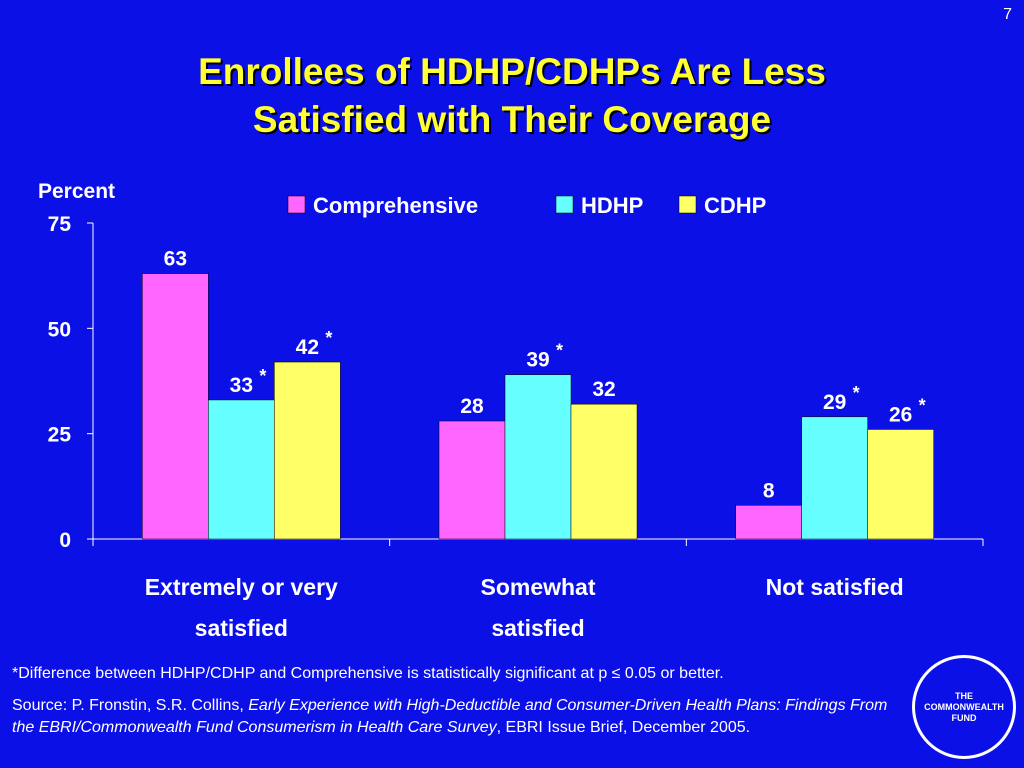  What do you see at coordinates (735, 205) in the screenshot?
I see `legend-label-cdhp: CDHP` at bounding box center [735, 205].